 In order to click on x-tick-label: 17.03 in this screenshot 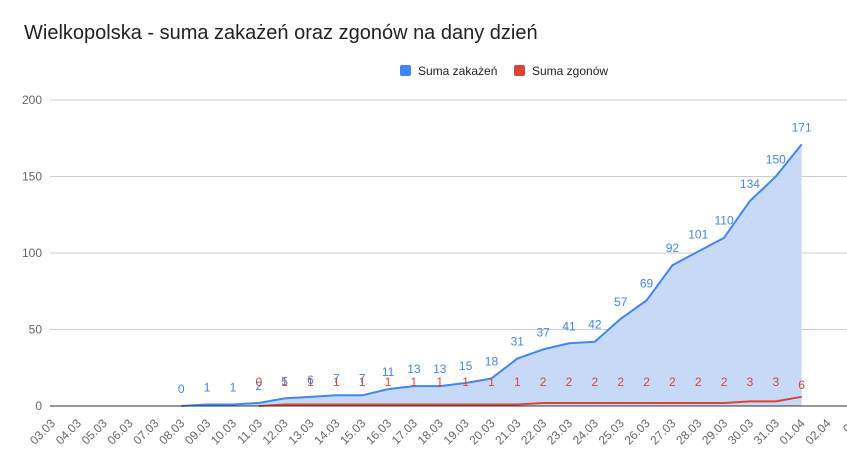, I will do `click(404, 431)`.